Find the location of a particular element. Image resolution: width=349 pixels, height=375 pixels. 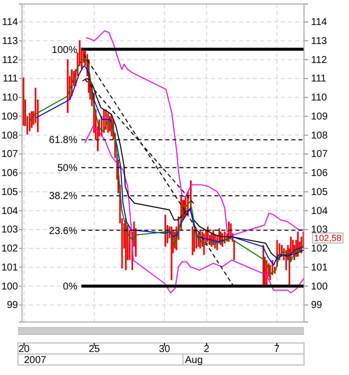

text: Aug is located at coordinates (194, 360).